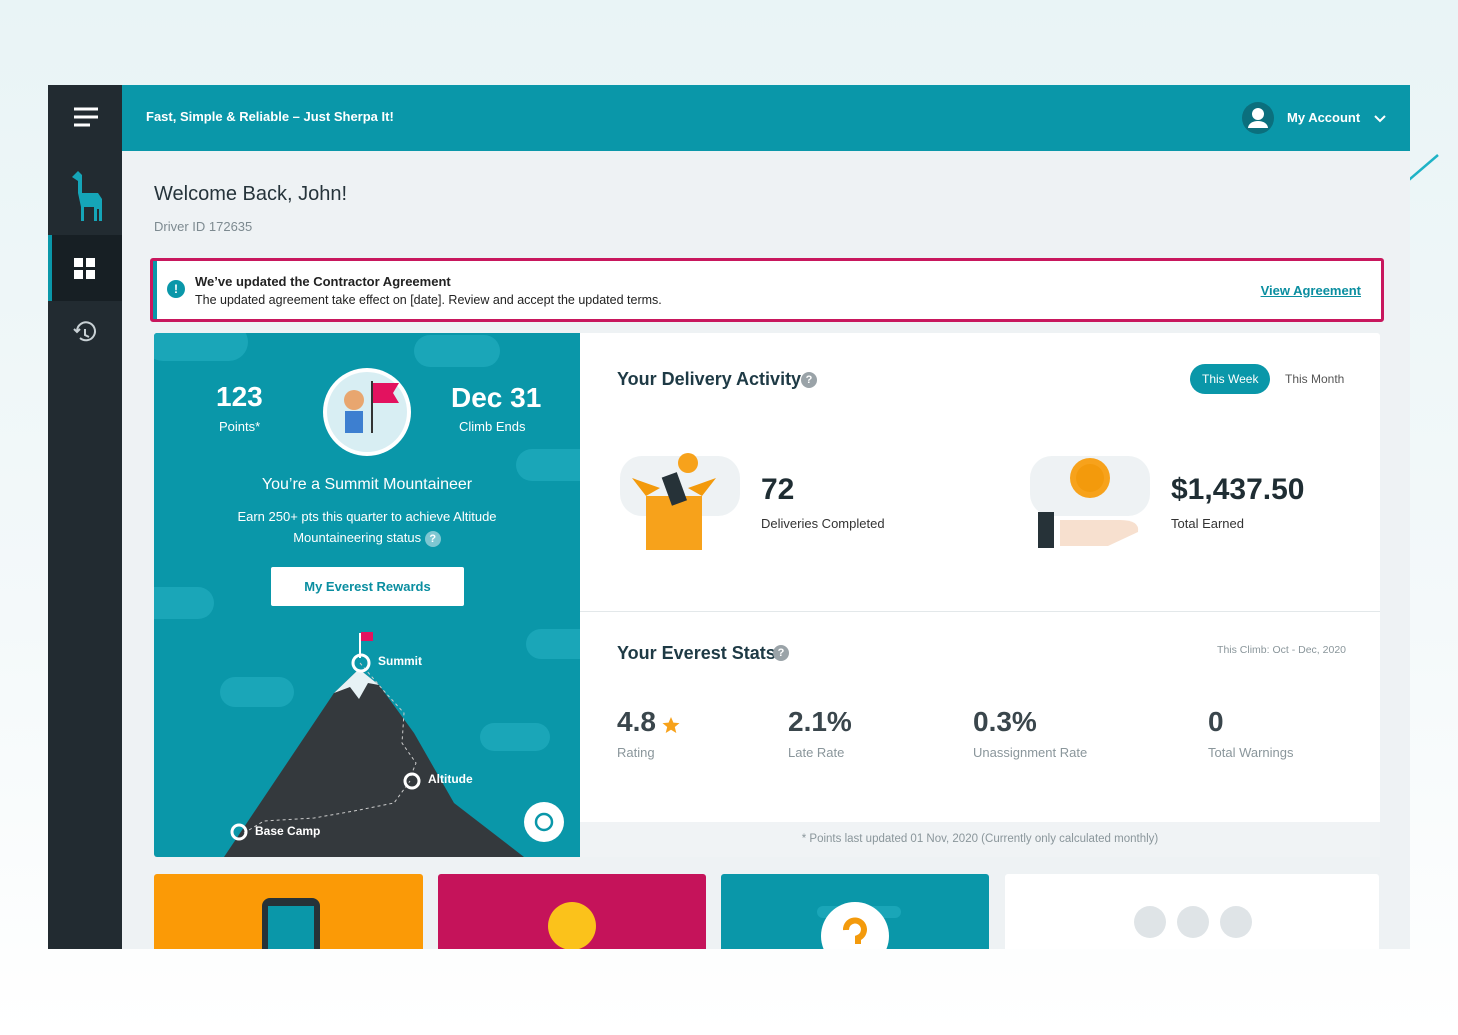 This screenshot has width=1458, height=1035. Describe the element at coordinates (354, 400) in the screenshot. I see `avatar-face` at that location.